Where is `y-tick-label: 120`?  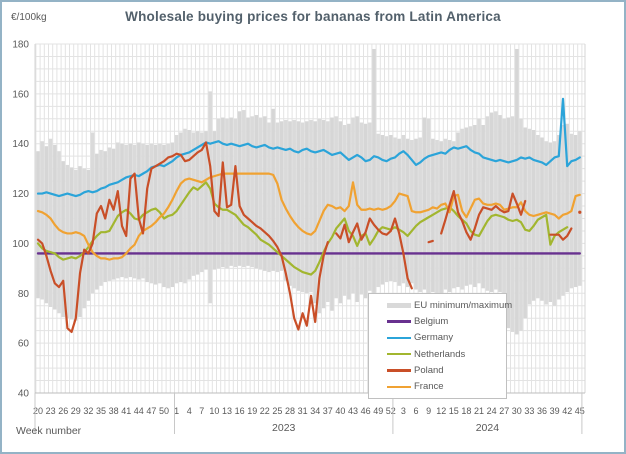 y-tick-label: 120 is located at coordinates (20, 194).